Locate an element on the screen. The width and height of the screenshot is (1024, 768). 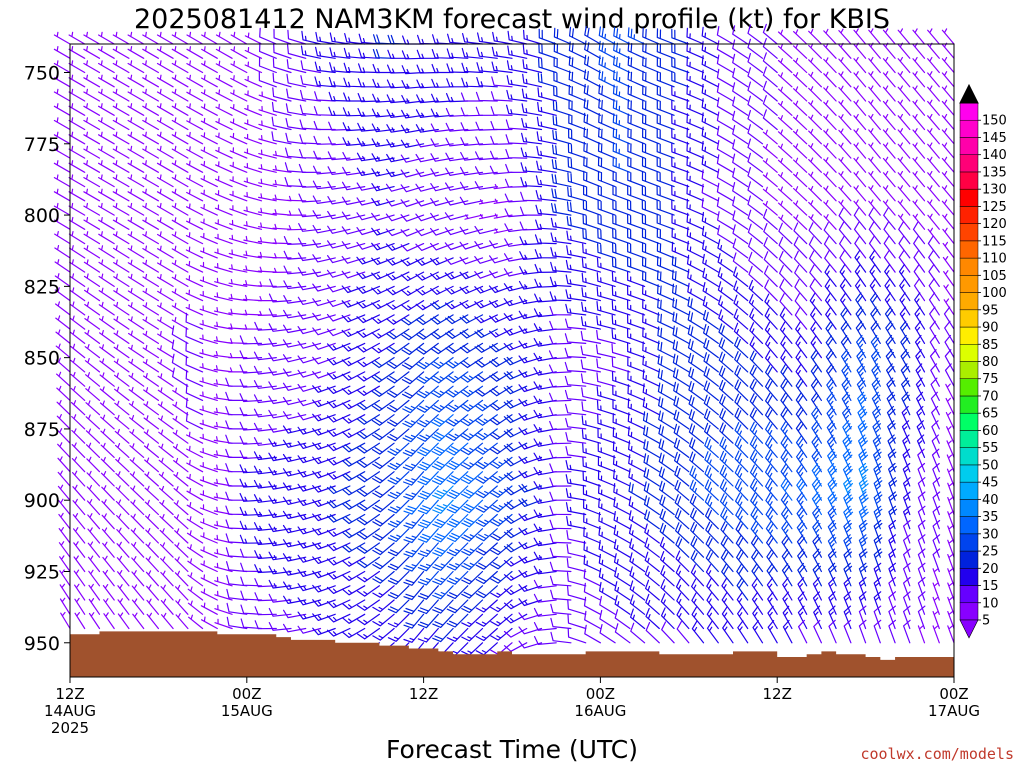
colorbar-label: 30 is located at coordinates (990, 534).